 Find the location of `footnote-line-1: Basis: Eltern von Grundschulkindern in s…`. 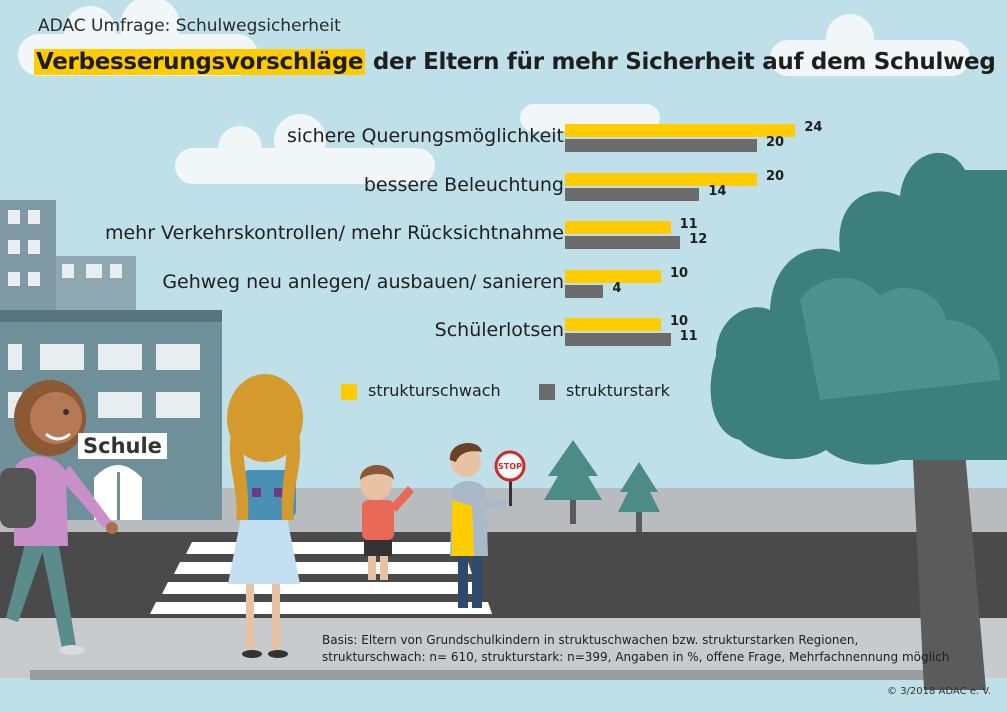

footnote-line-1: Basis: Eltern von Grundschulkindern in s… is located at coordinates (590, 640).